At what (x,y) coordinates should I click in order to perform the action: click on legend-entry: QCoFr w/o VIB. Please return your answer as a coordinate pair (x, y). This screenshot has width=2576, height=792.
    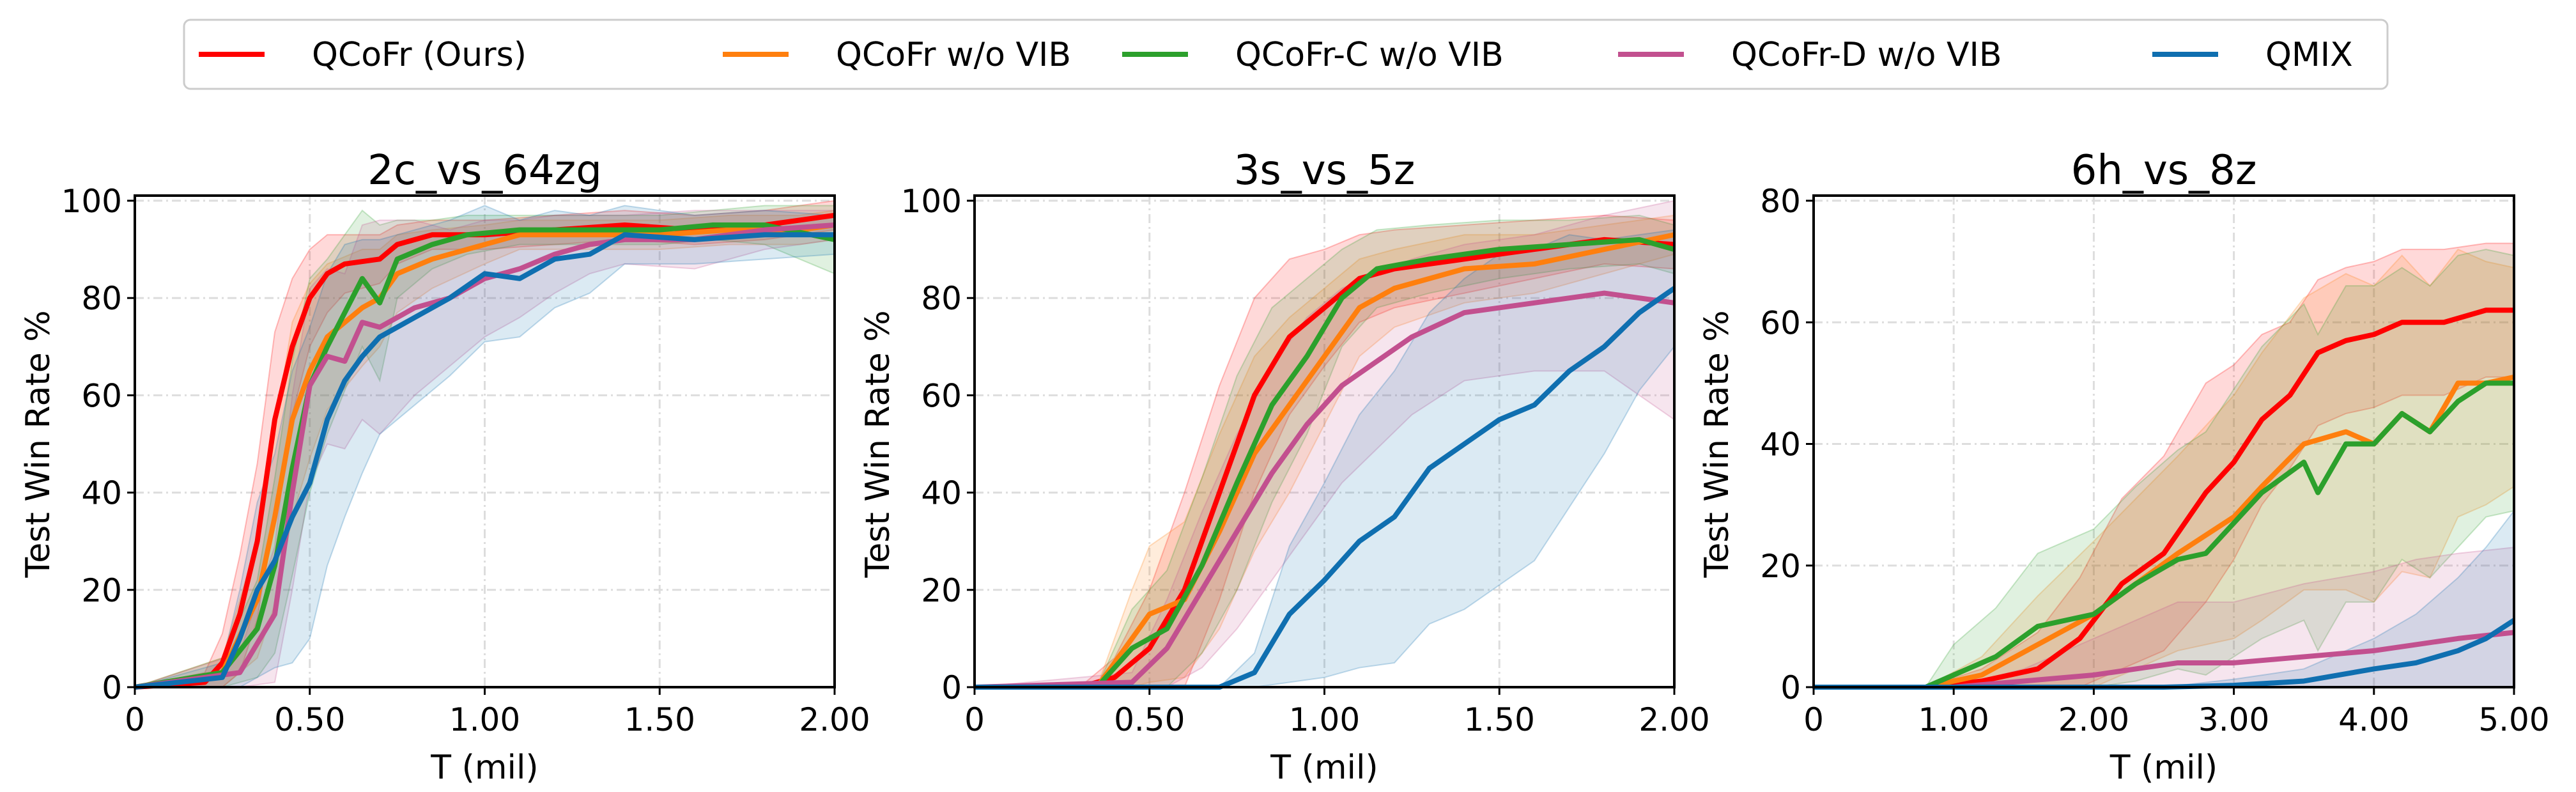
    Looking at the image, I should click on (897, 55).